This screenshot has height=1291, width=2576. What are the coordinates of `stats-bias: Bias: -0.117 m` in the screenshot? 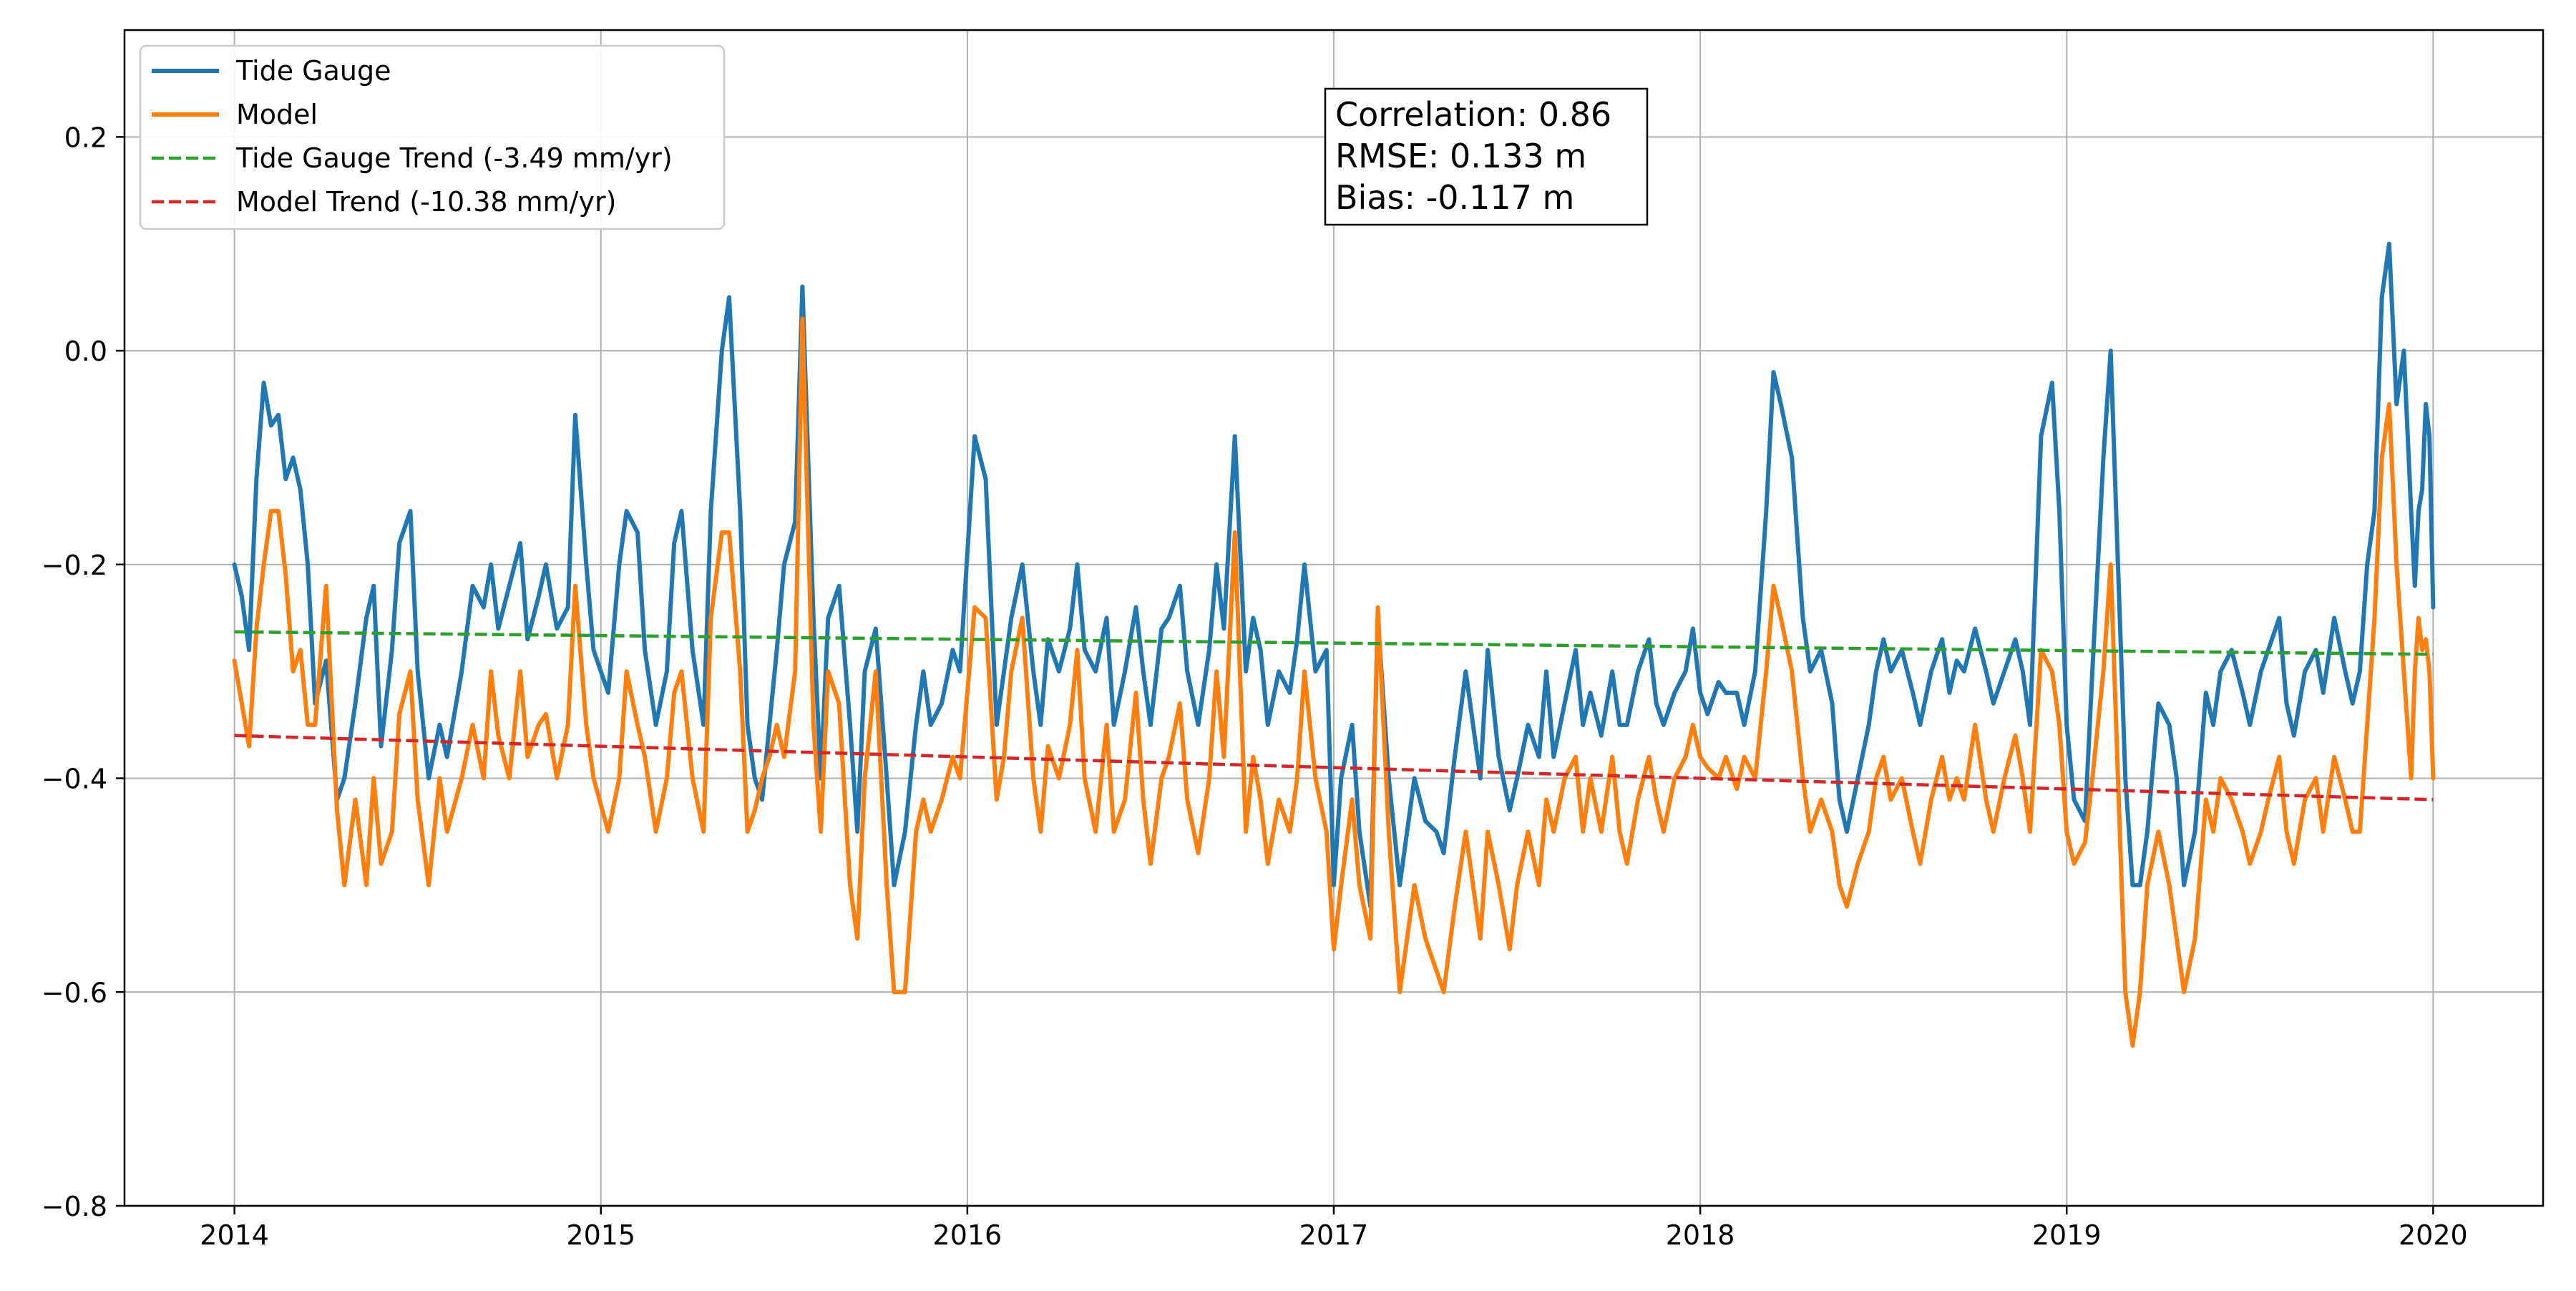 It's located at (1454, 197).